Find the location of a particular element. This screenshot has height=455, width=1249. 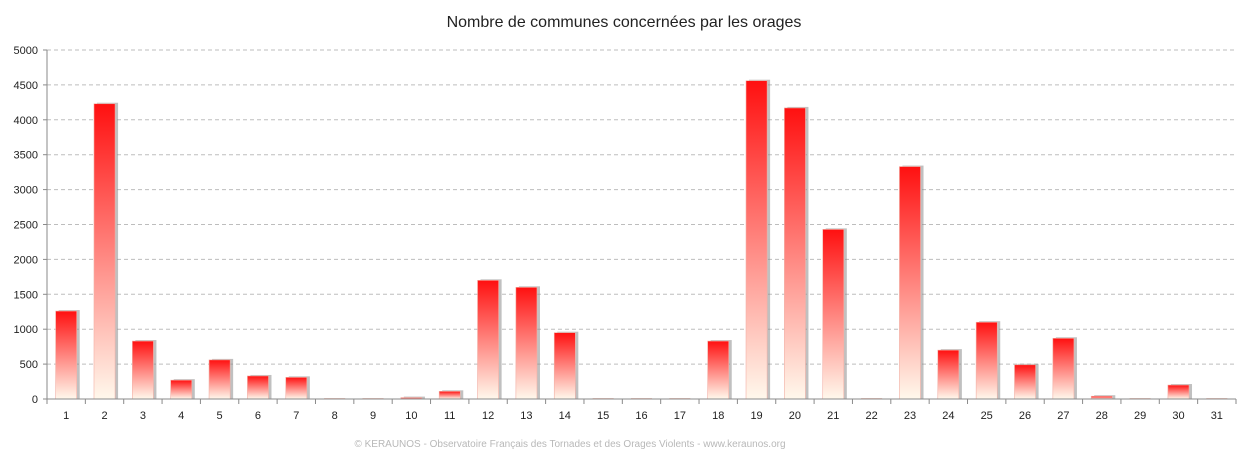

x-tick-label: 25 is located at coordinates (987, 416).